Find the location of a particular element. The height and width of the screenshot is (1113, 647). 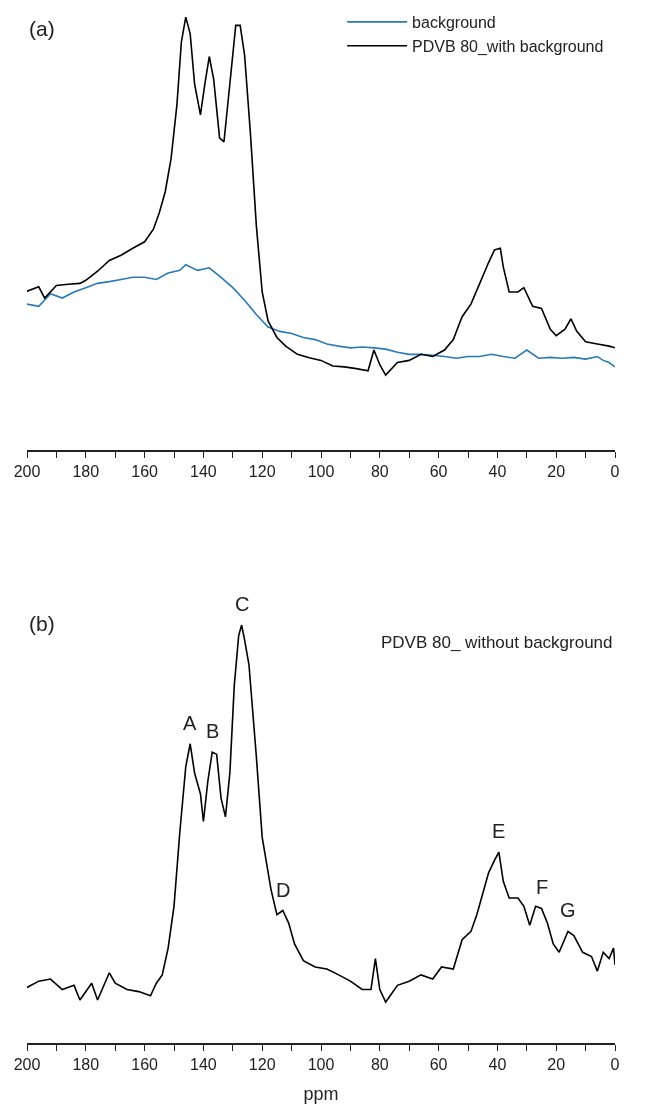

annotation: C is located at coordinates (242, 604).